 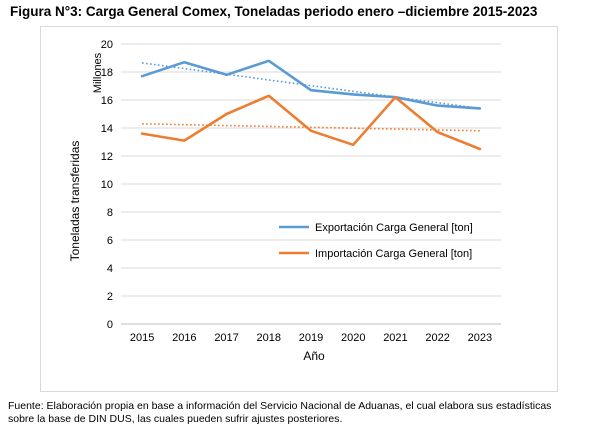 What do you see at coordinates (110, 213) in the screenshot?
I see `y-tick-label: 8` at bounding box center [110, 213].